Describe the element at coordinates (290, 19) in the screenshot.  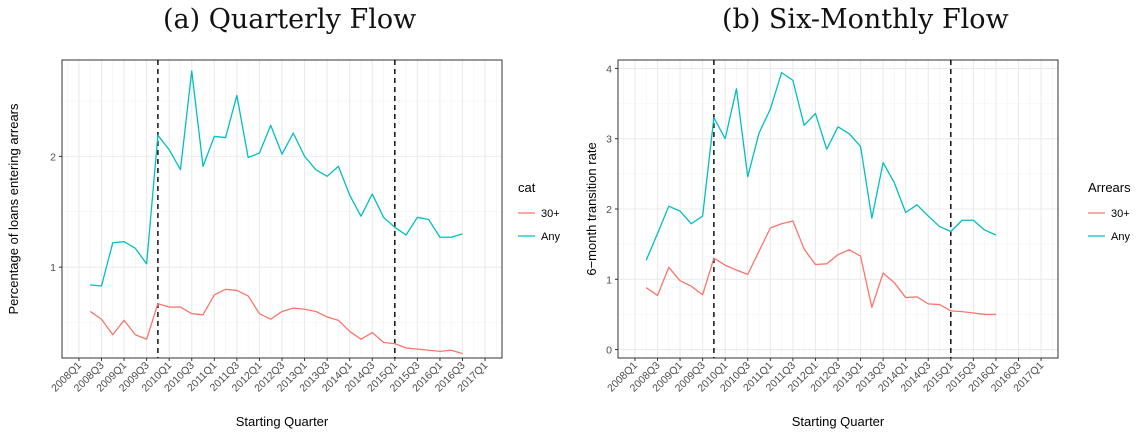
I see `panel-a-title: (a) Quarterly Flow` at that location.